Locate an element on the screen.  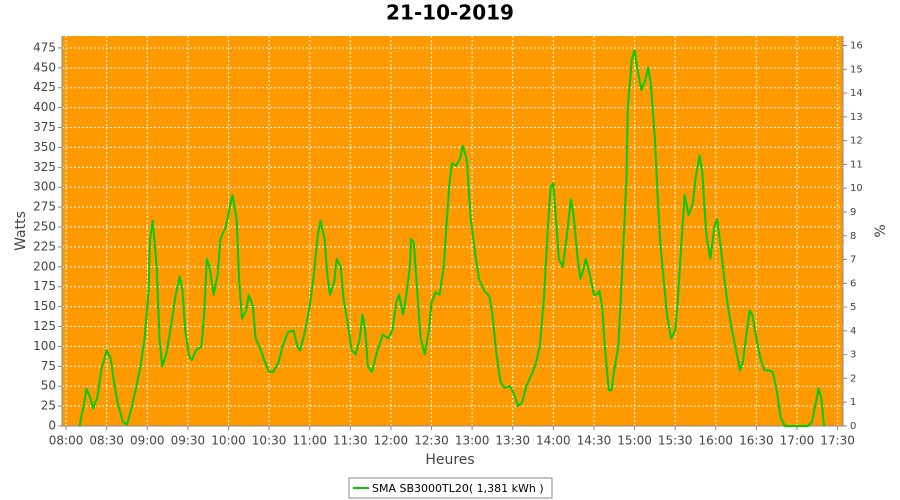
legend-box is located at coordinates (450, 488).